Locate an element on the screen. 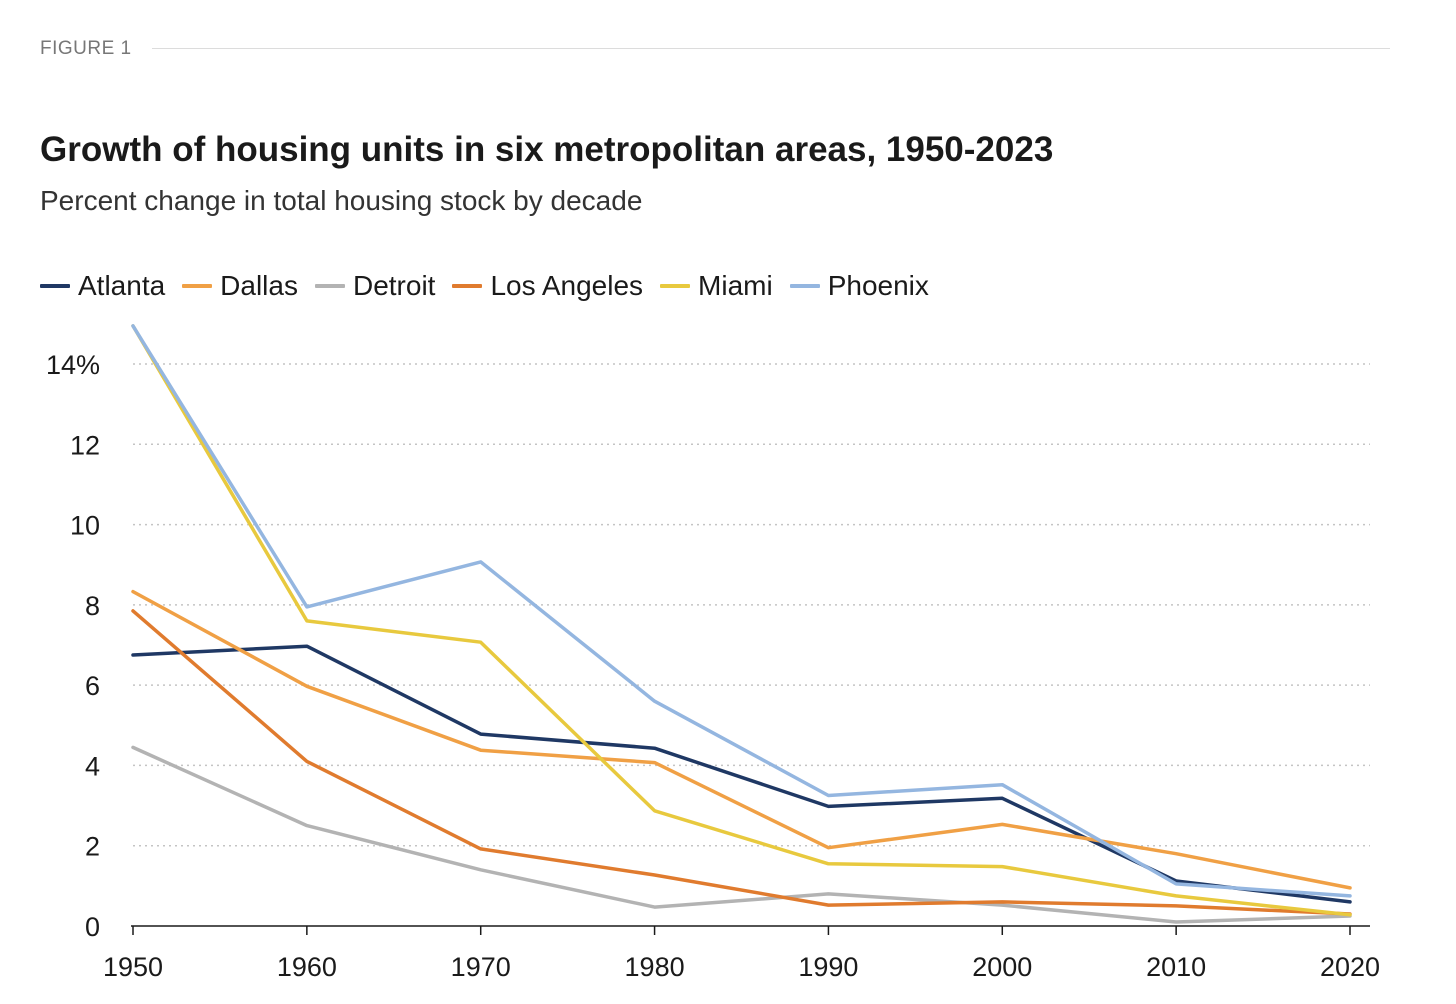 This screenshot has height=1004, width=1456. legend-item: Los Angeles is located at coordinates (547, 286).